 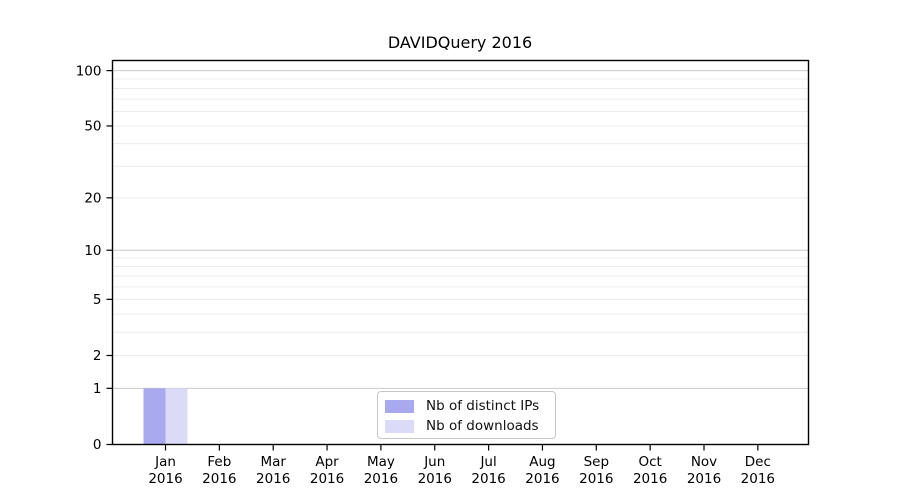 I want to click on legend-swatch-downloads, so click(x=399, y=426).